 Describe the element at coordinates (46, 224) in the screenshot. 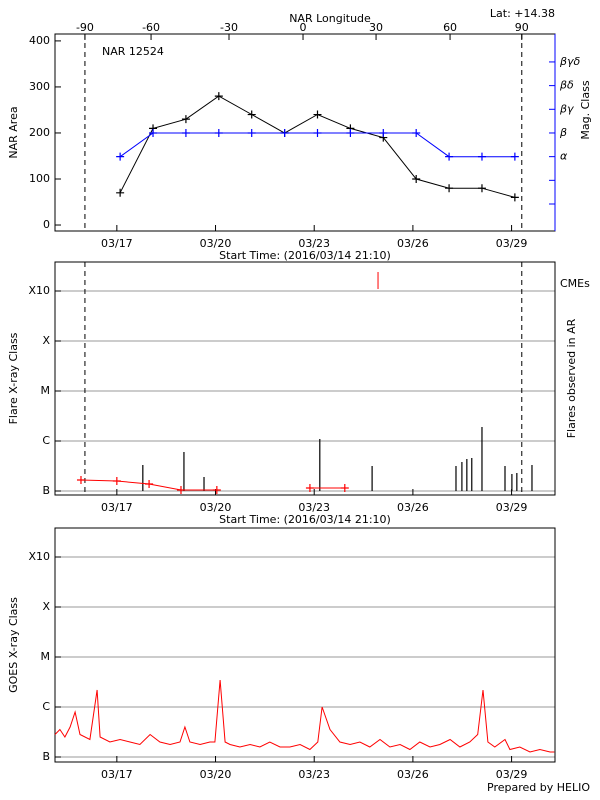

I see `y-tick-label: 0` at that location.